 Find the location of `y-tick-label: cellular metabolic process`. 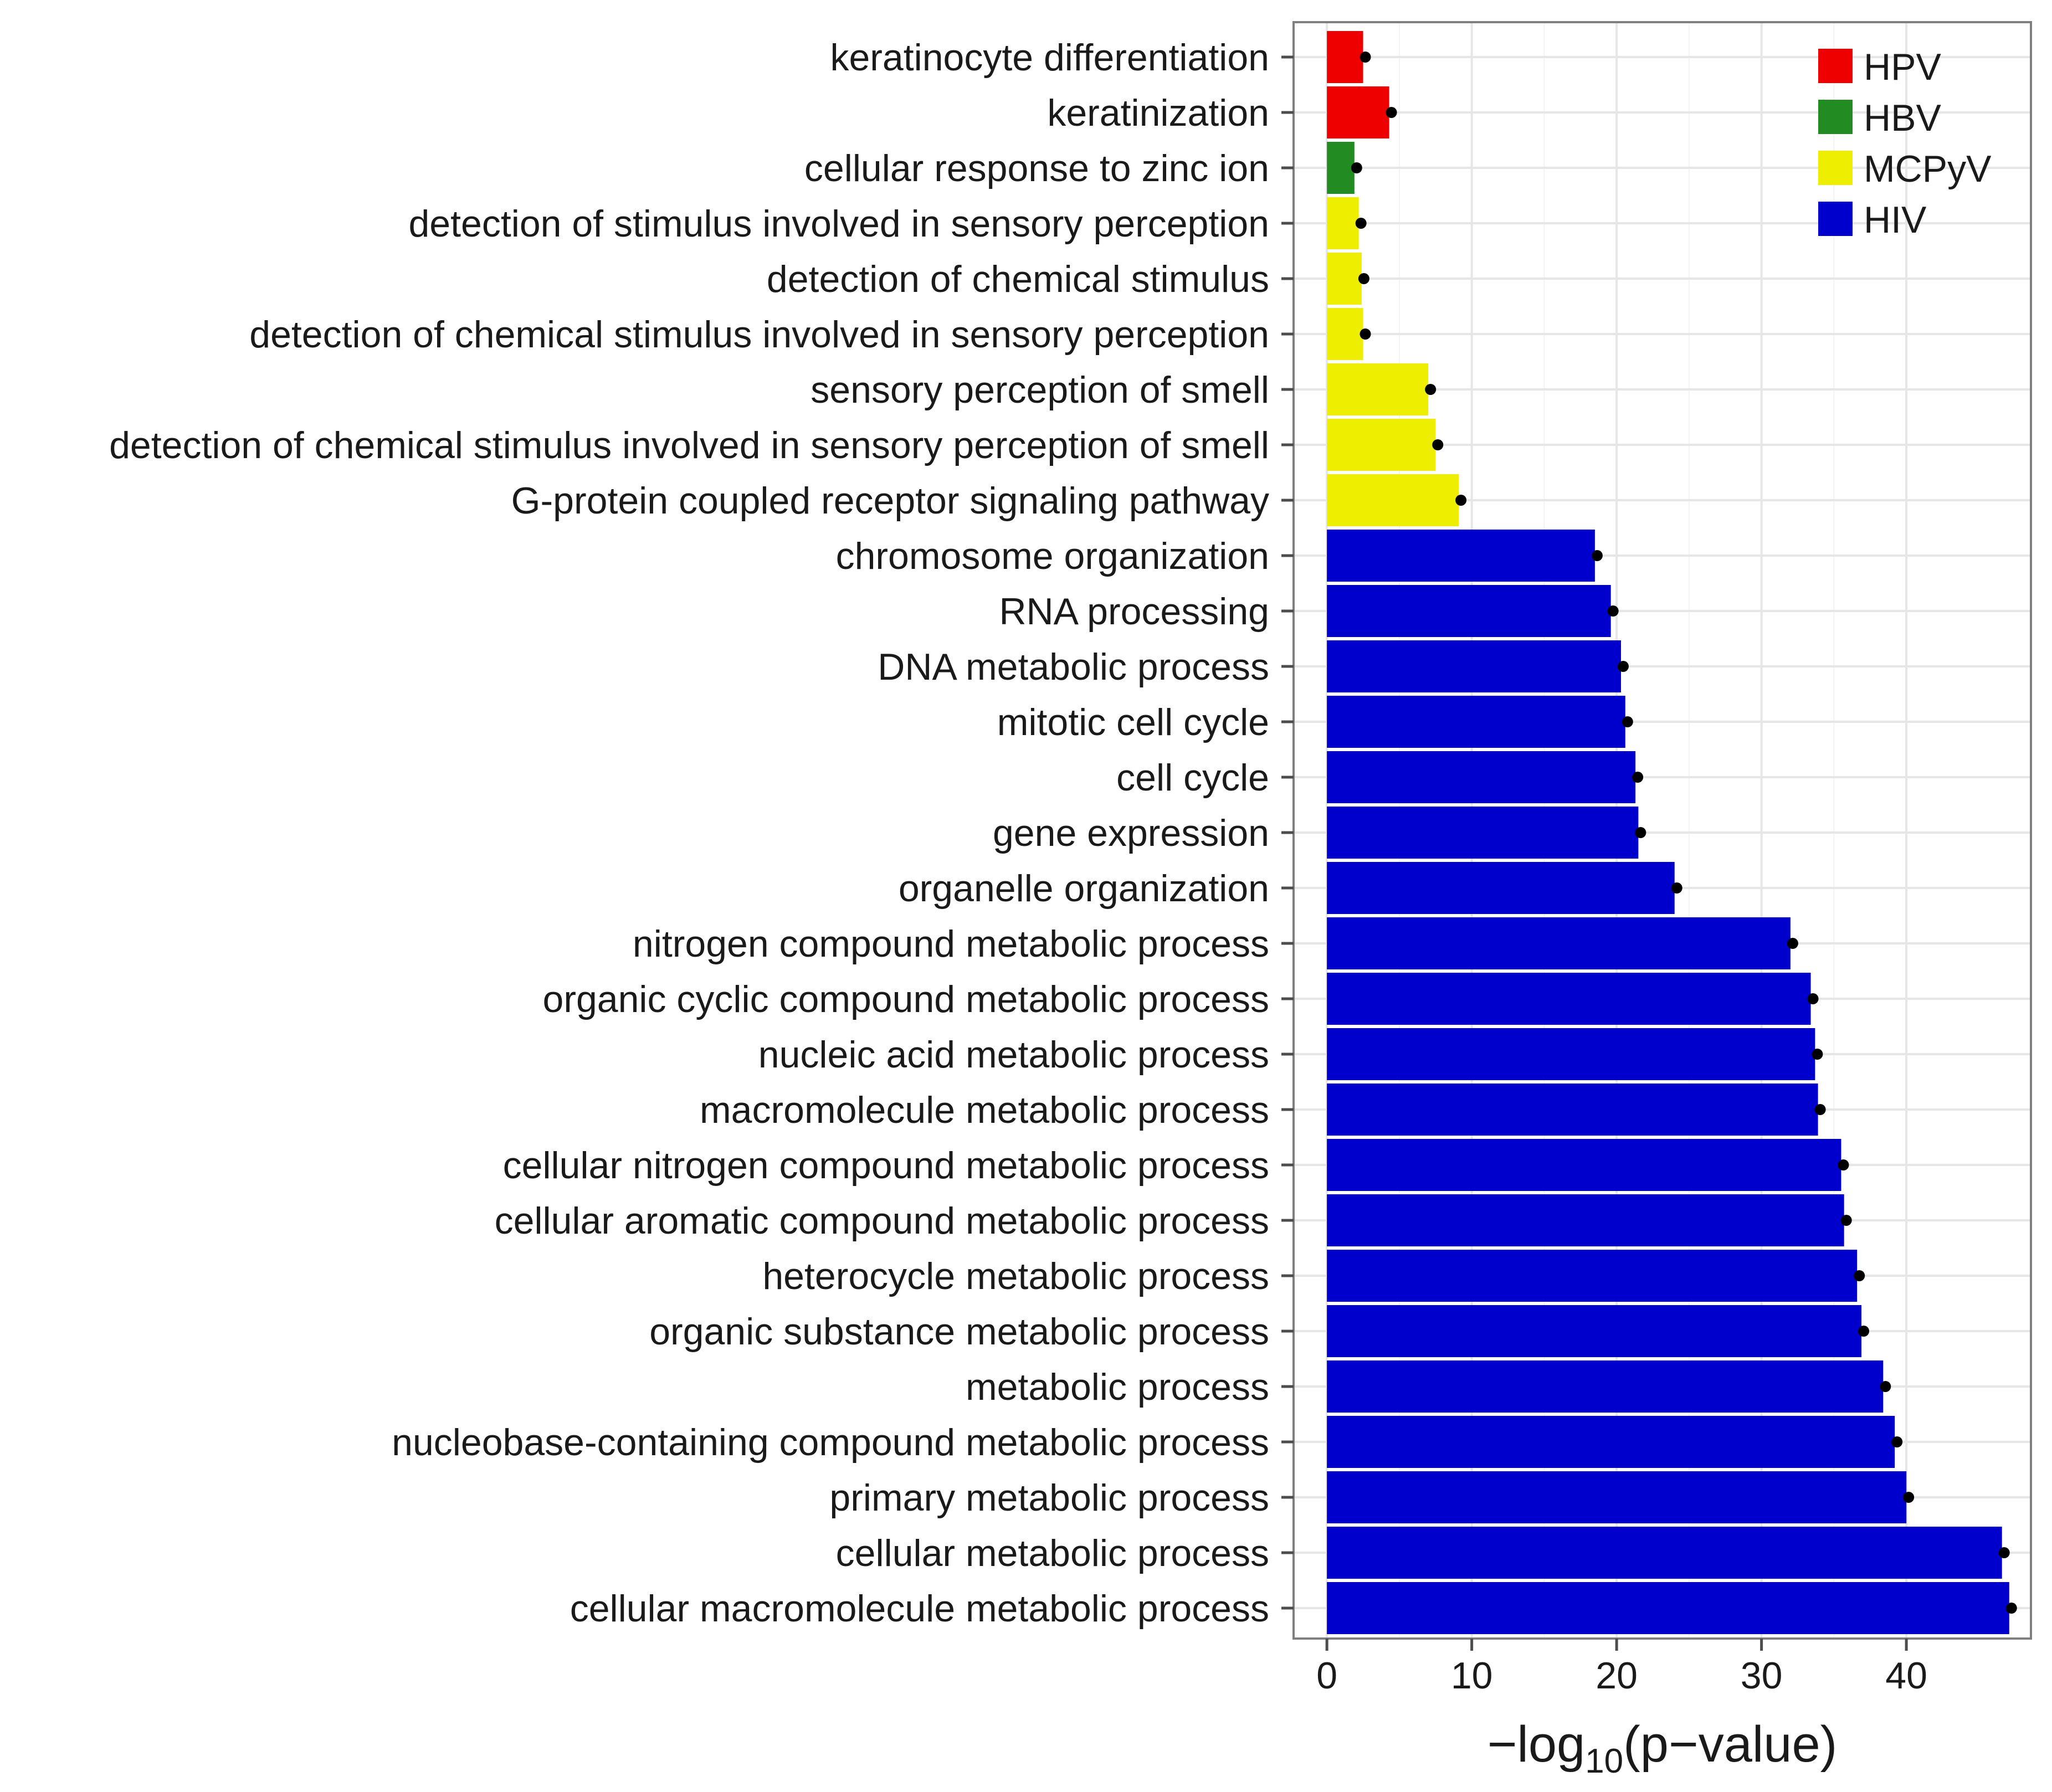

y-tick-label: cellular metabolic process is located at coordinates (1052, 1553).